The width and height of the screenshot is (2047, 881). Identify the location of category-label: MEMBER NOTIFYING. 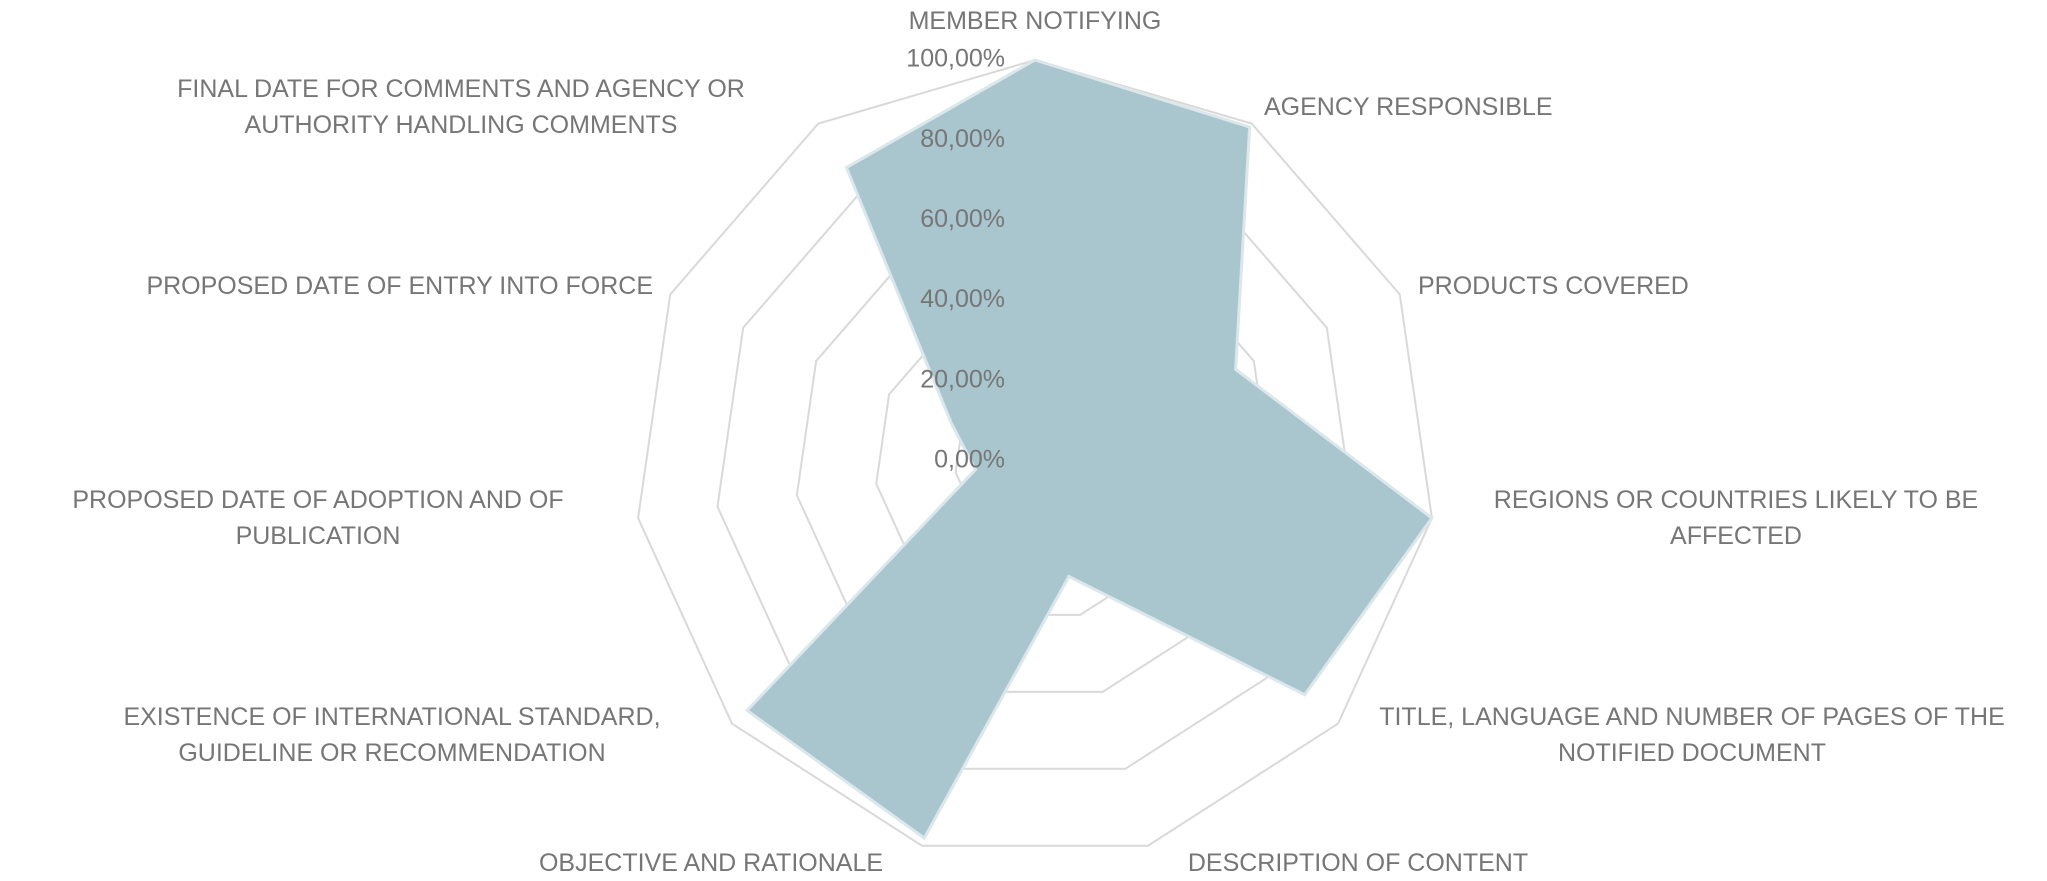
(1035, 21).